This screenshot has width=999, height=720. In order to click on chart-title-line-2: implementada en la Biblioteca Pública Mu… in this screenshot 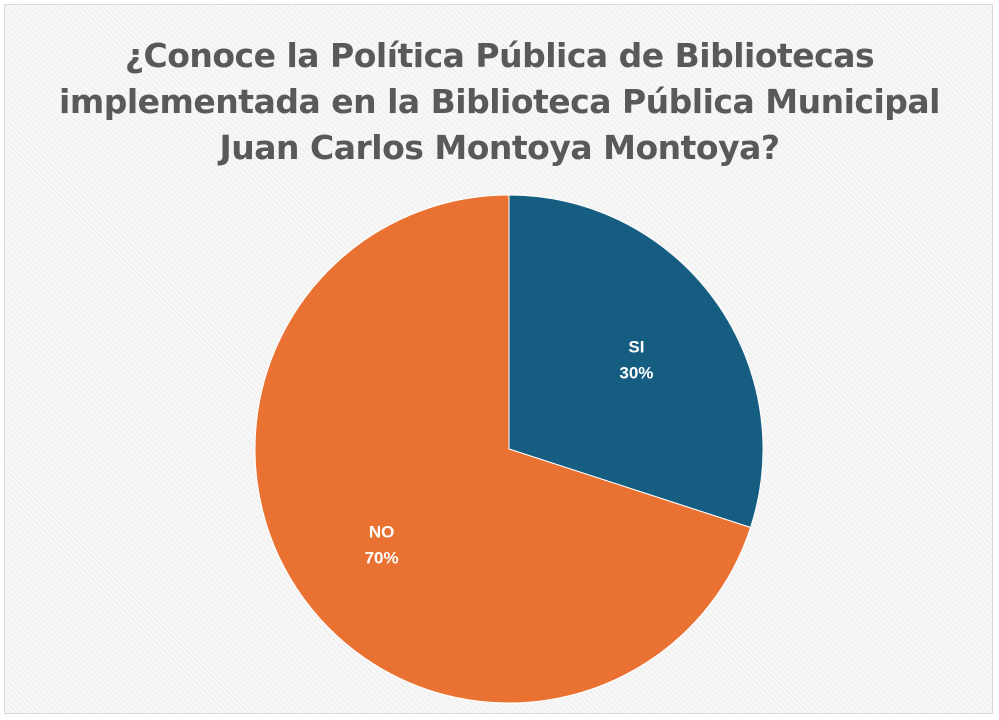, I will do `click(499, 101)`.